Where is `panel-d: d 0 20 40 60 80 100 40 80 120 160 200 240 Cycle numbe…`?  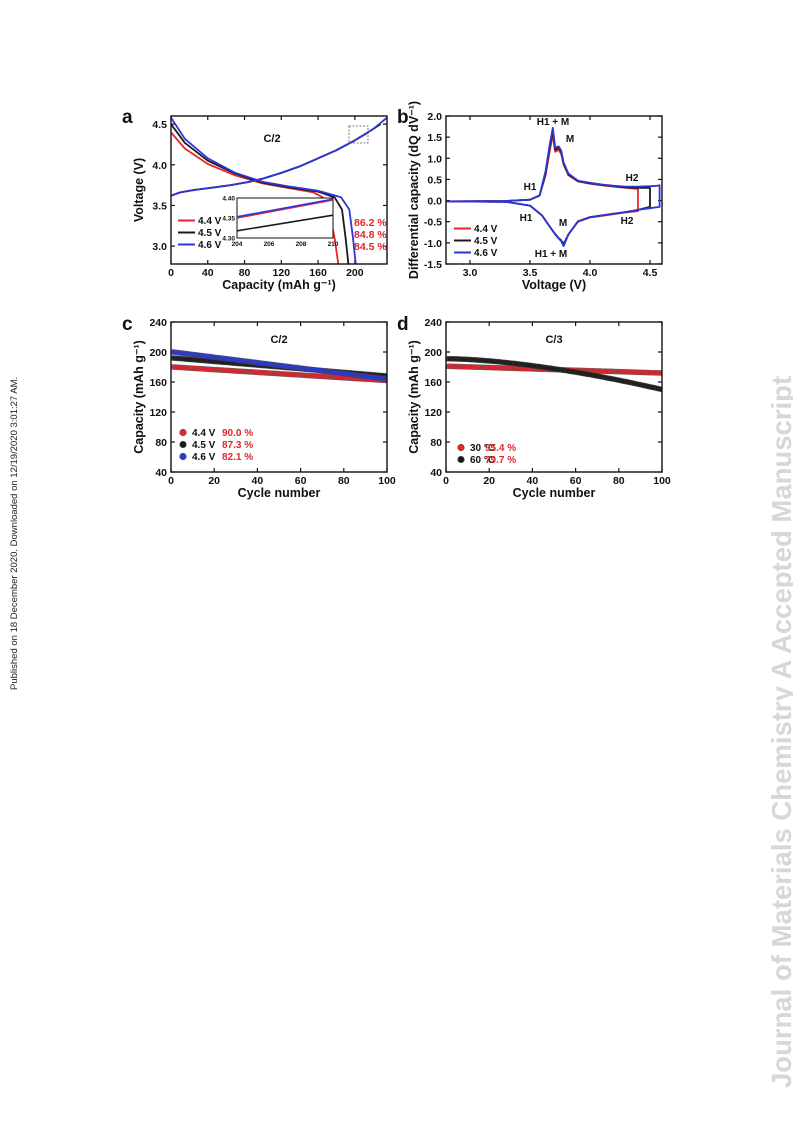 panel-d: d 0 20 40 60 80 100 40 80 120 160 200 240 Cycle numbe… is located at coordinates (534, 407).